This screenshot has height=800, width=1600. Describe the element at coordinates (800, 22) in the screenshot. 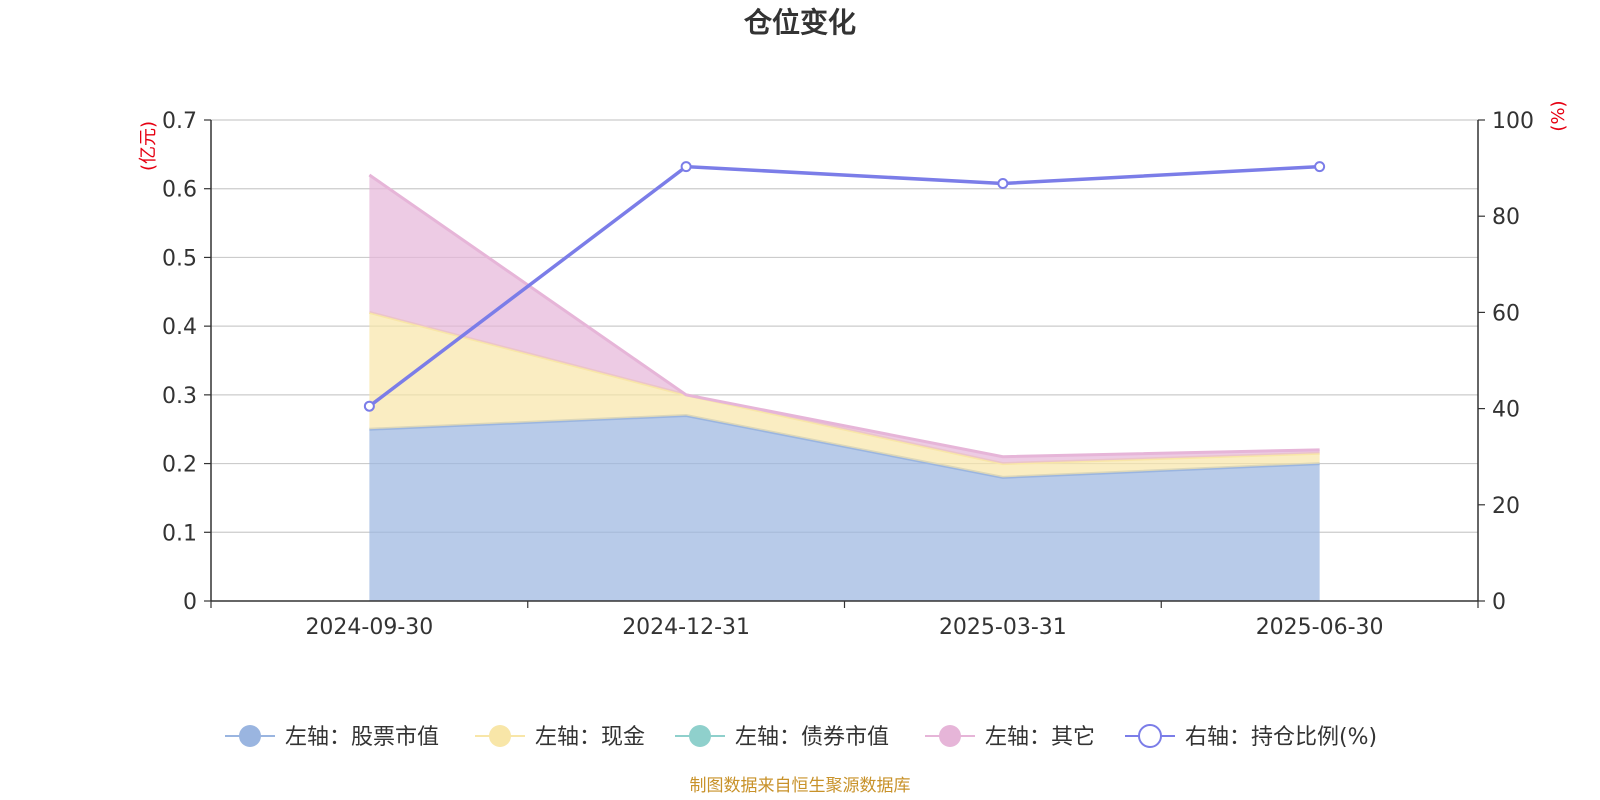

I see `chart-title: 仓位变化` at that location.